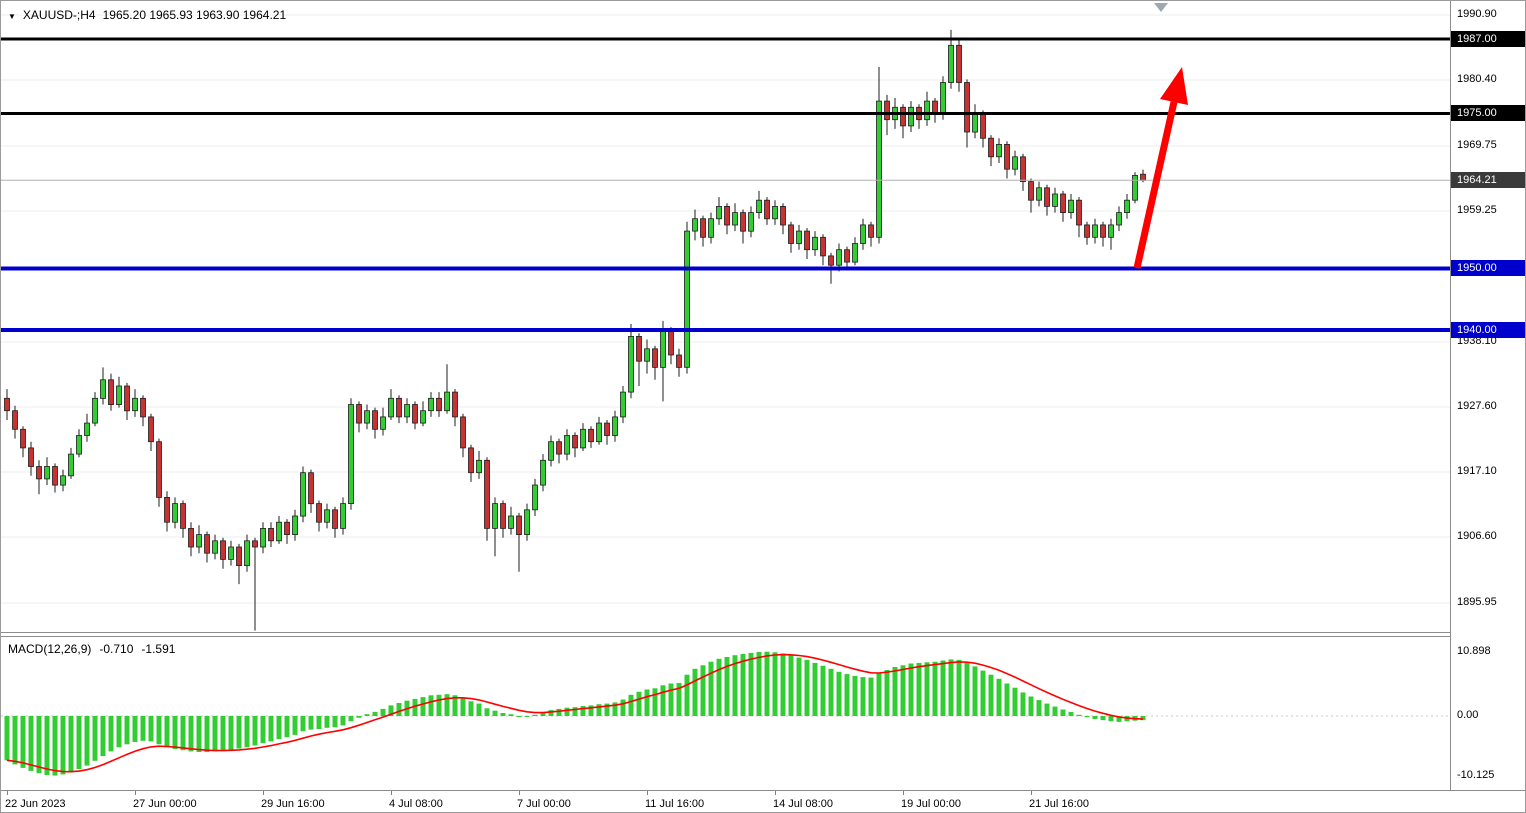  What do you see at coordinates (1160, 168) in the screenshot?
I see `trend-arrow-annotation` at bounding box center [1160, 168].